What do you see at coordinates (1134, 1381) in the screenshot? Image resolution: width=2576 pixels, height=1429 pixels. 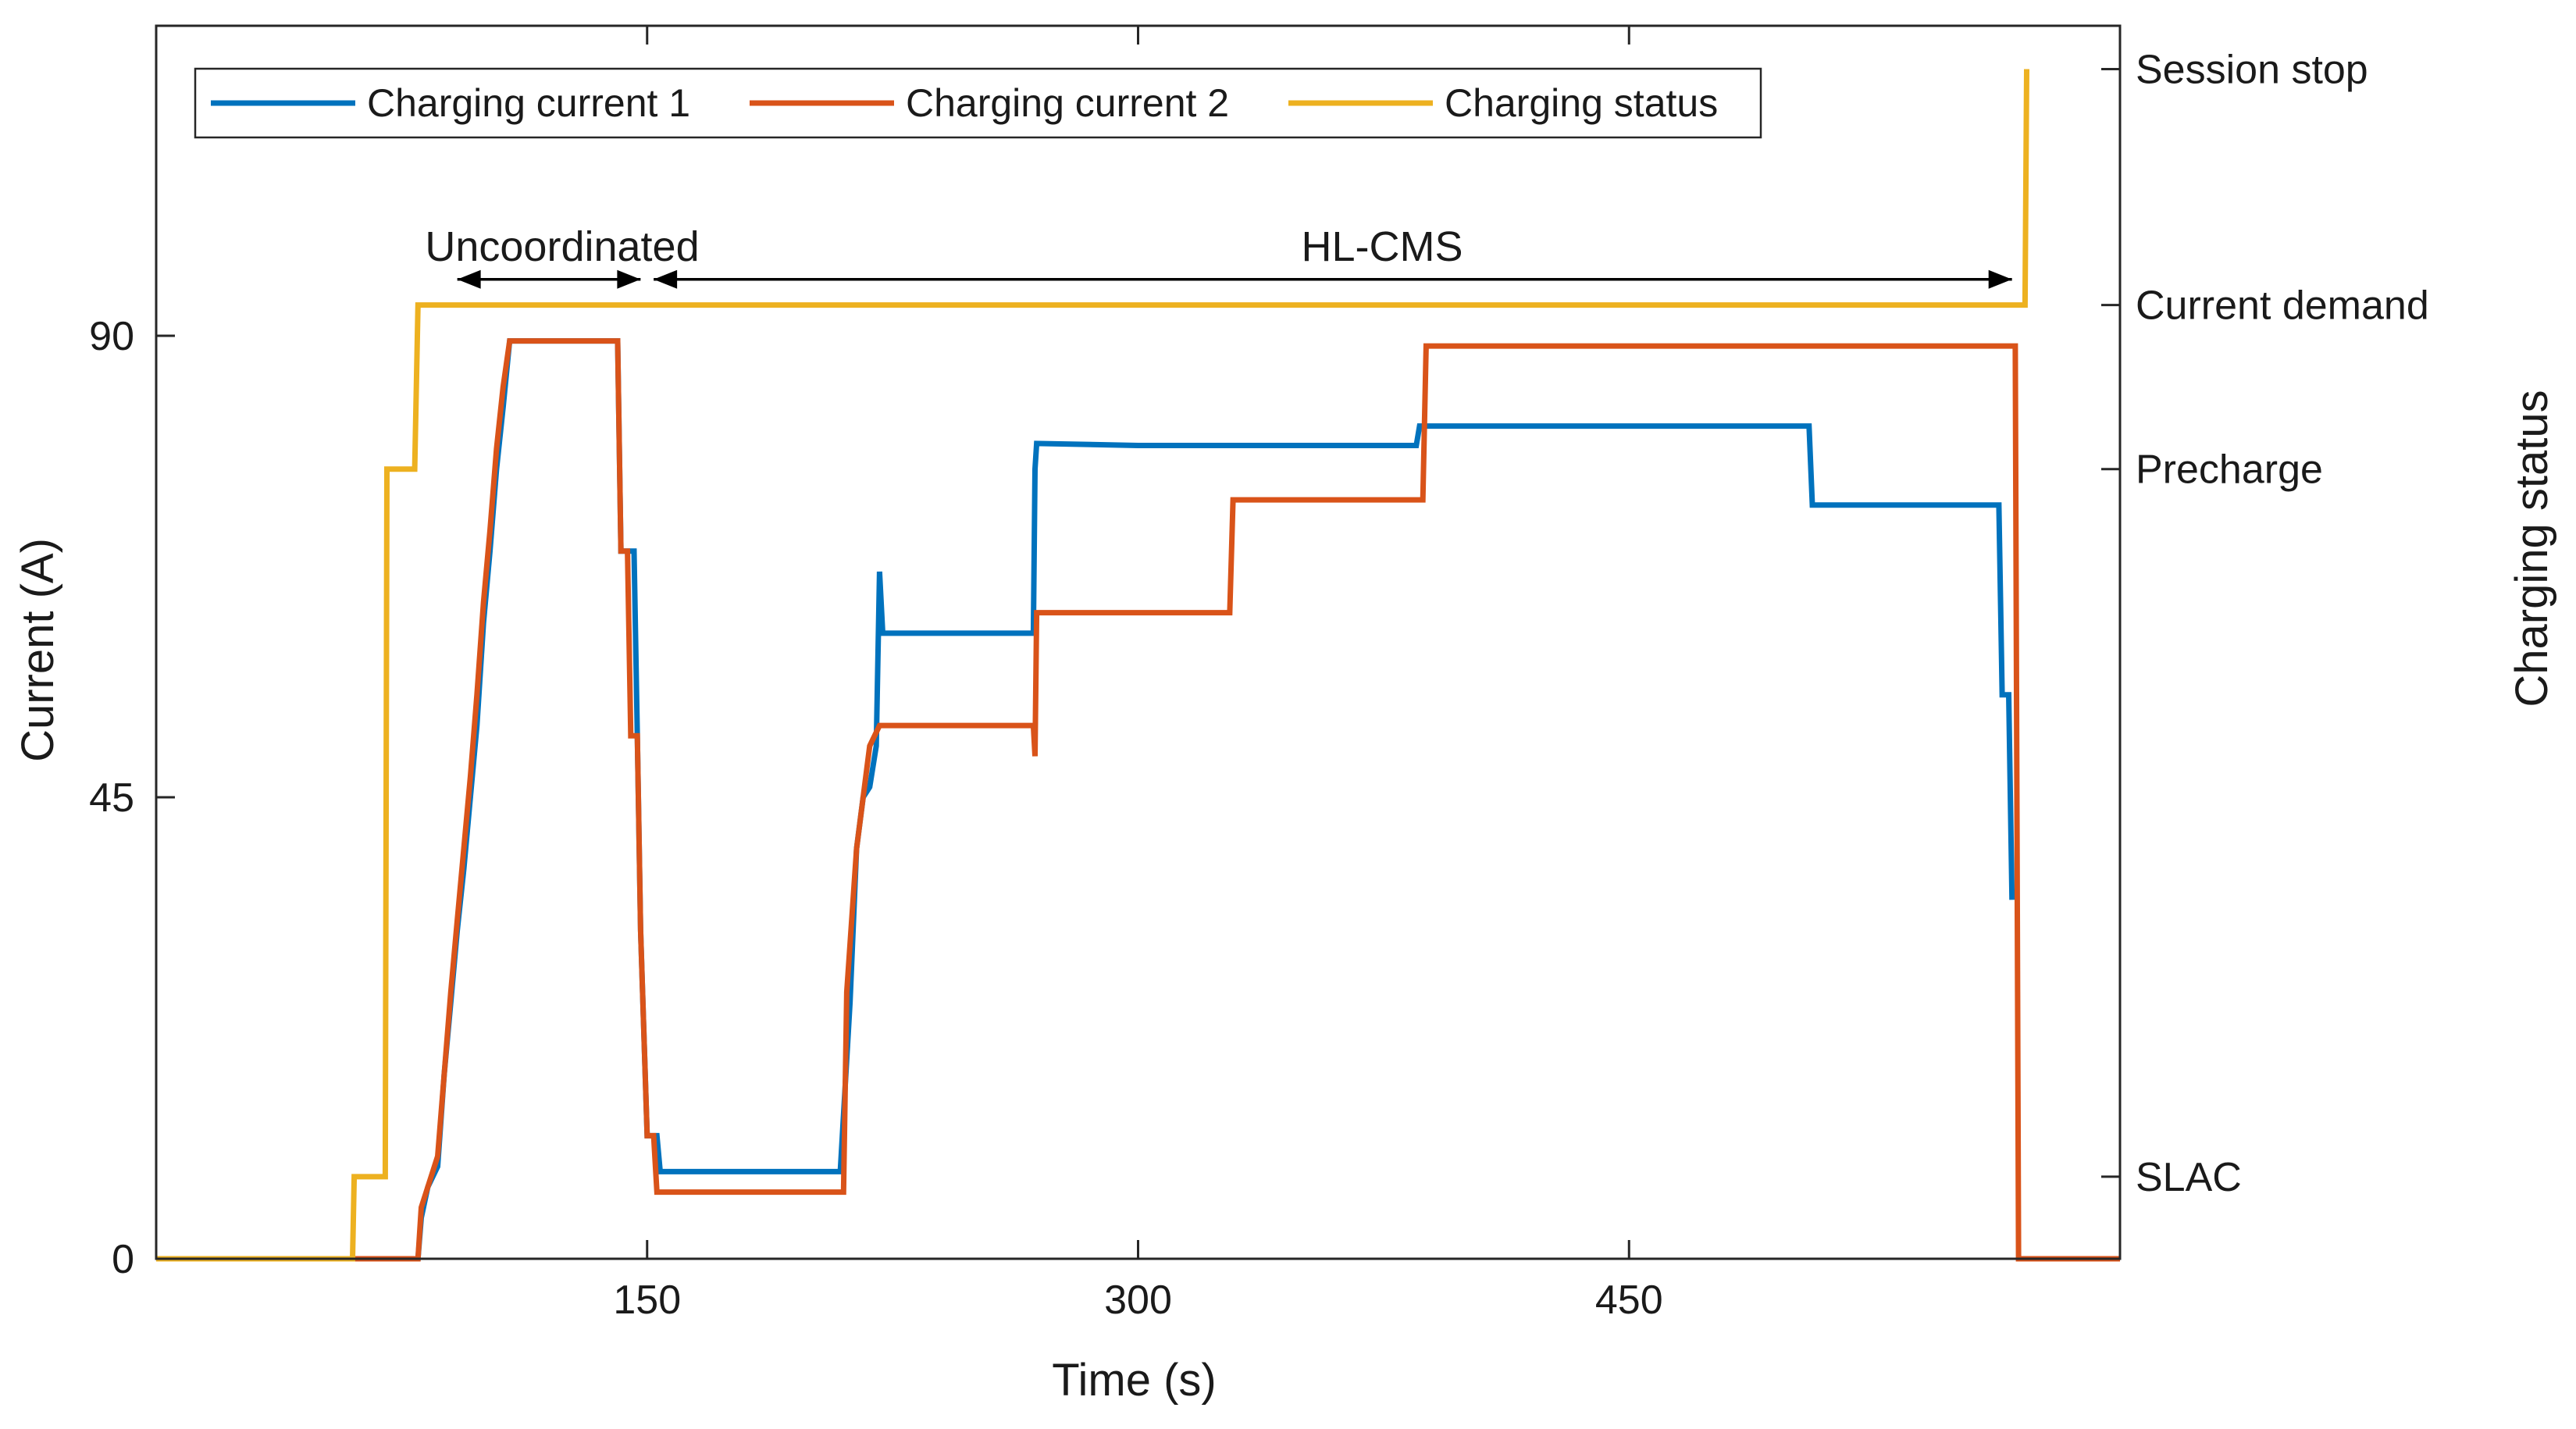 I see `x-axis-label: Time (s)` at bounding box center [1134, 1381].